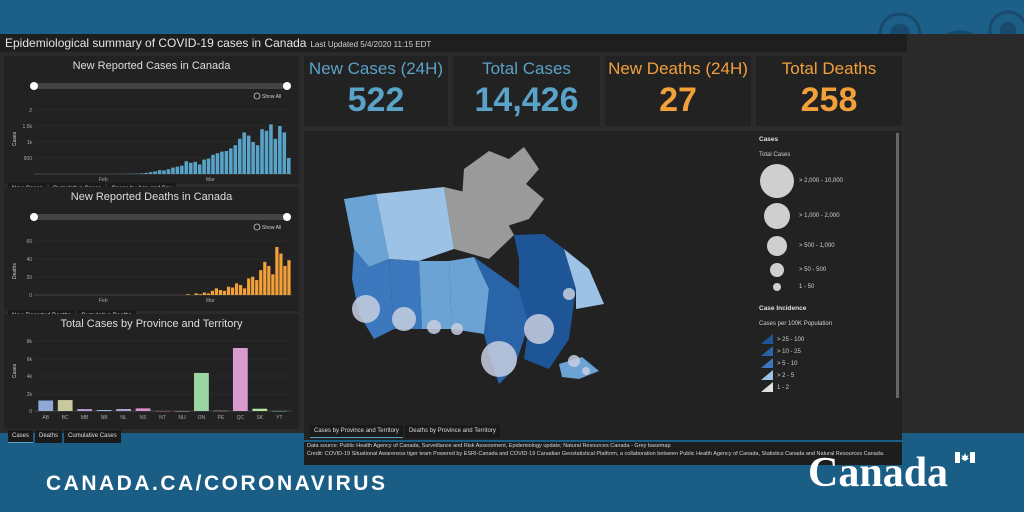  Describe the element at coordinates (21, 436) in the screenshot. I see `tab-cases: Cases` at that location.